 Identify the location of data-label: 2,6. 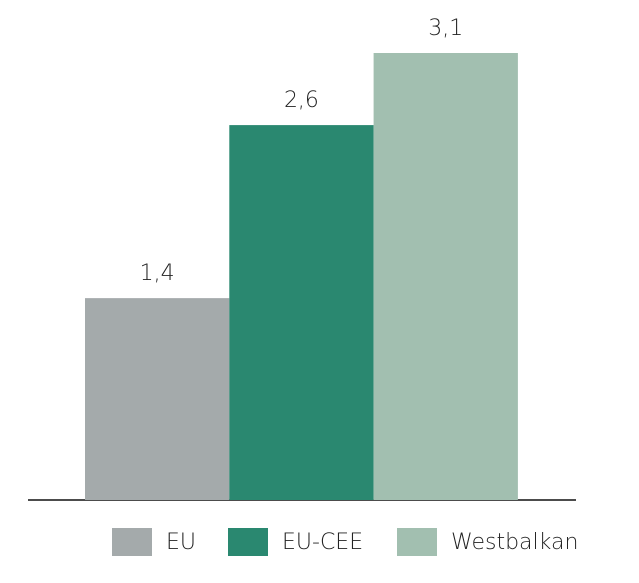
(301, 100).